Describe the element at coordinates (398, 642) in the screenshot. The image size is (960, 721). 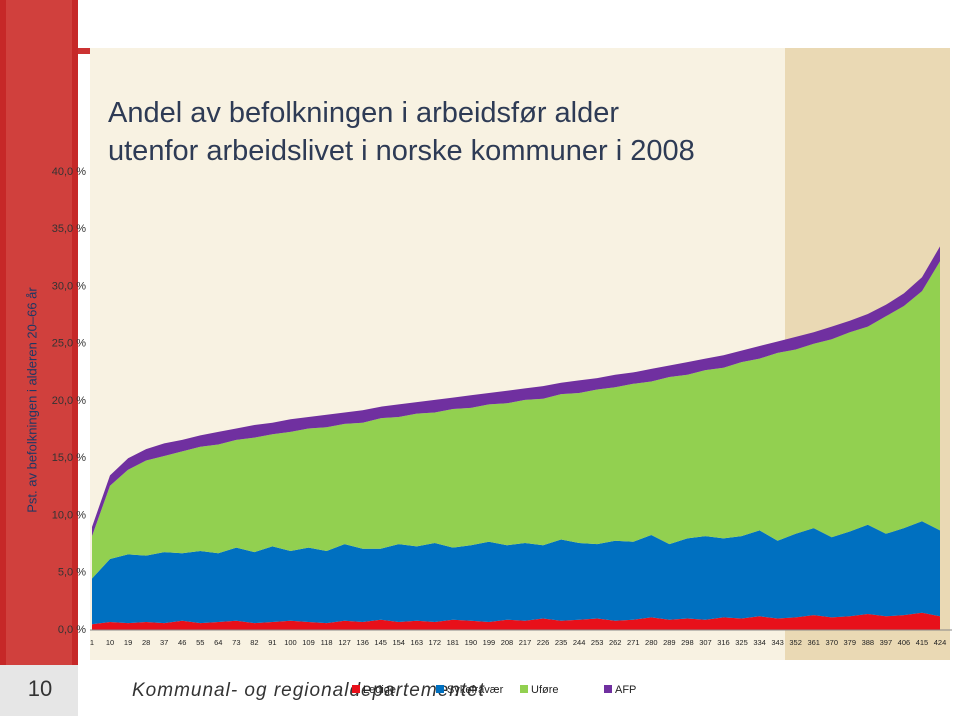
I see `x-tick-label: 154` at that location.